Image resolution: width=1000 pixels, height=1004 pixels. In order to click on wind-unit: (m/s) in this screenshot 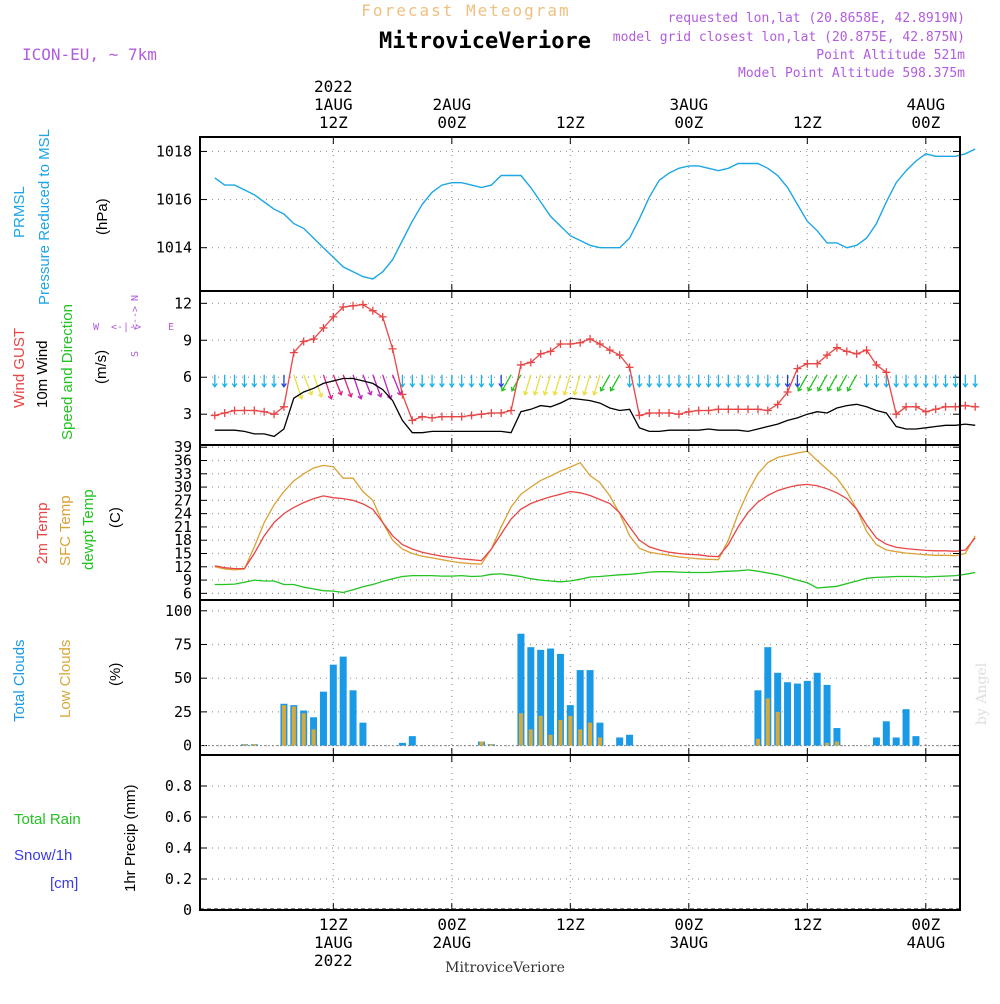, I will do `click(101, 367)`.